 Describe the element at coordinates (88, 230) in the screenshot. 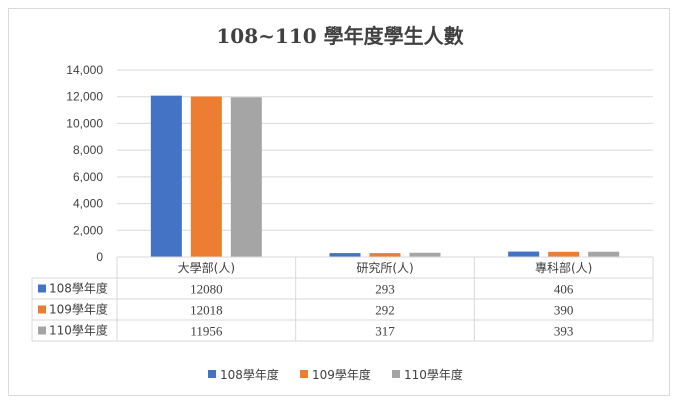

I see `y-tick-label: 2,000` at that location.